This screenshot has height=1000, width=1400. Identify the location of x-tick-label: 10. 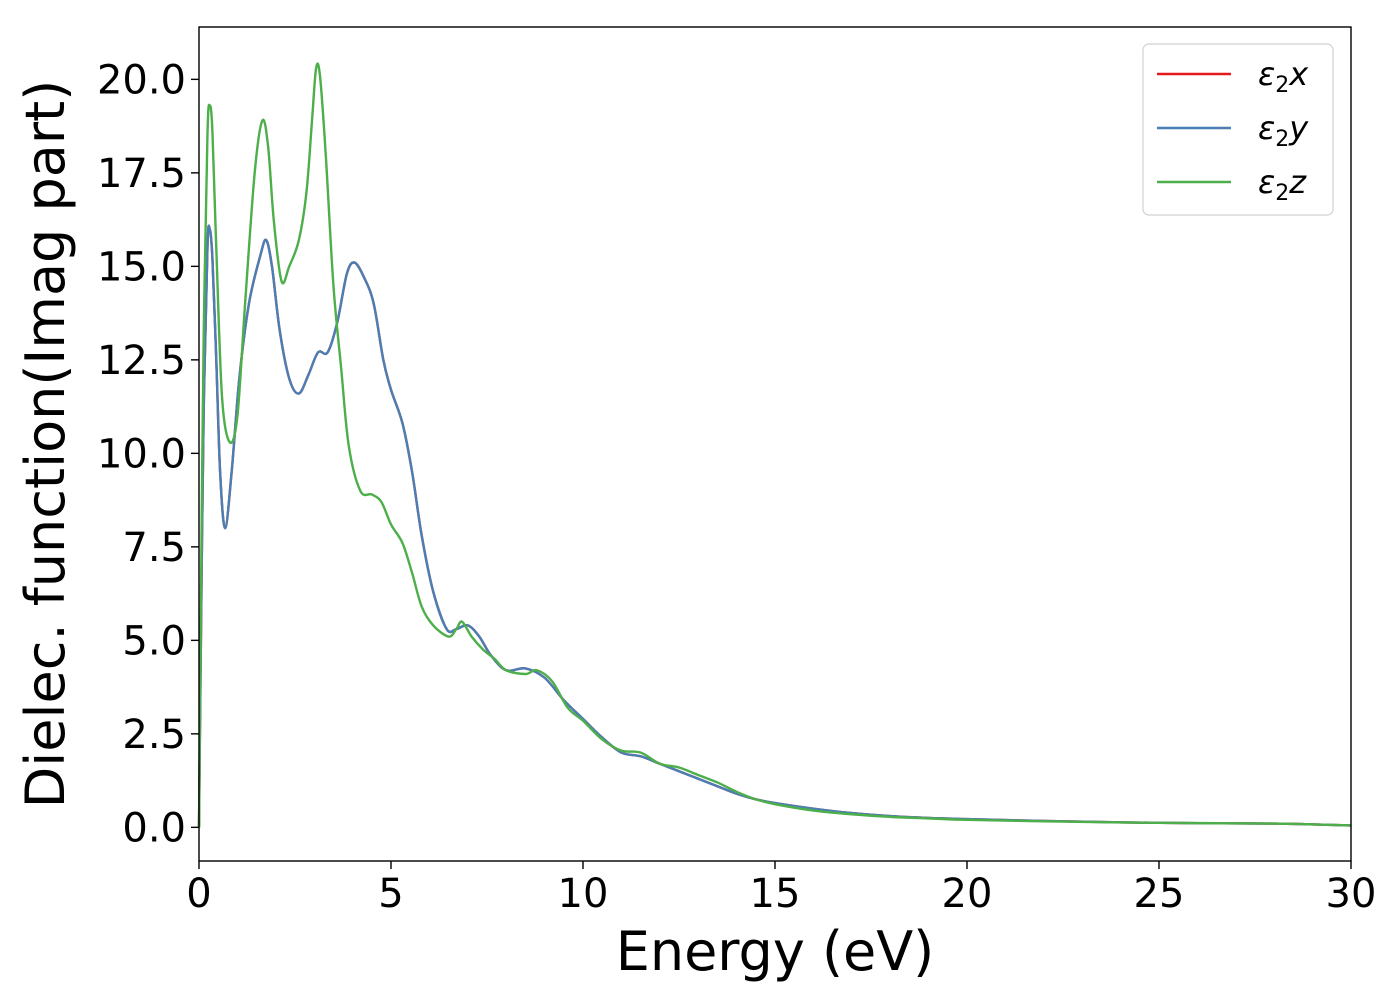
(583, 894).